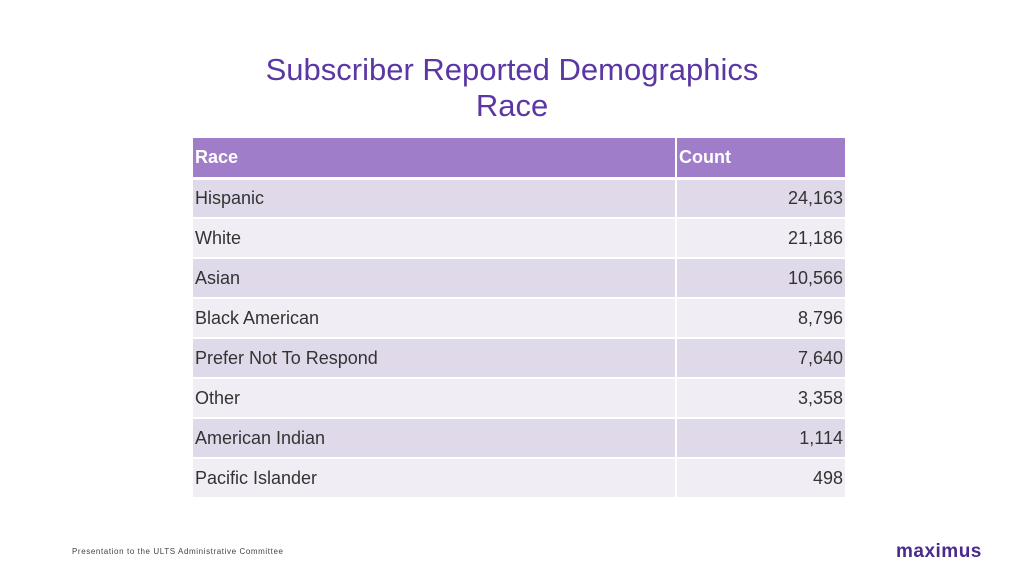 This screenshot has height=576, width=1024. What do you see at coordinates (760, 358) in the screenshot?
I see `count-cell: 7,640` at bounding box center [760, 358].